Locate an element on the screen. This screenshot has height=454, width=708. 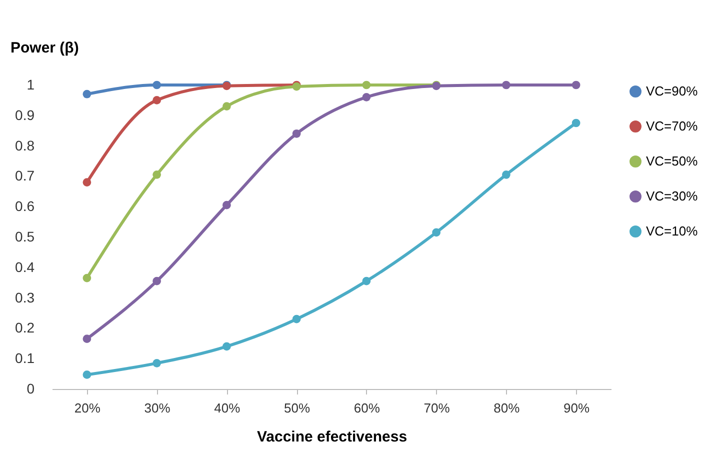
y-axis-title: Power (β) is located at coordinates (44, 48).